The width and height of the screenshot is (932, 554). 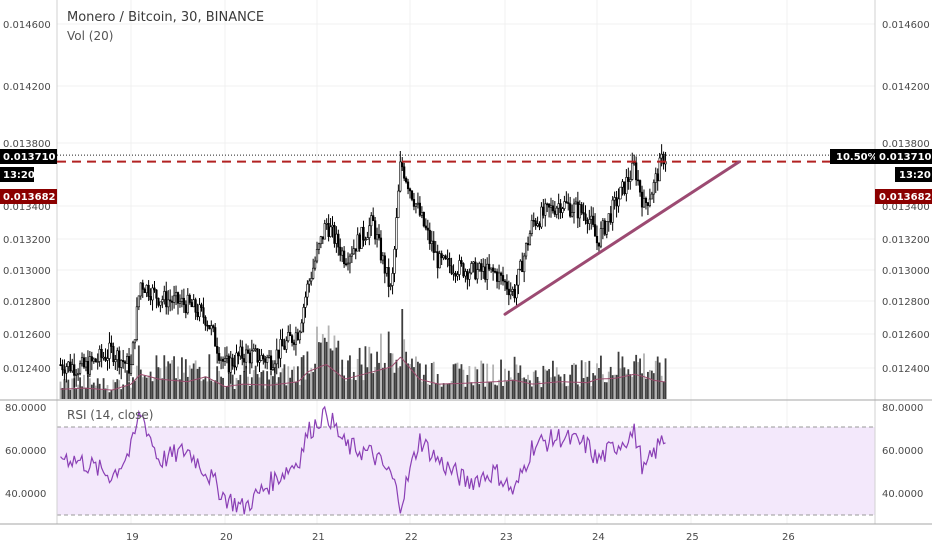 What do you see at coordinates (226, 537) in the screenshot?
I see `time-tick-label: 20` at bounding box center [226, 537].